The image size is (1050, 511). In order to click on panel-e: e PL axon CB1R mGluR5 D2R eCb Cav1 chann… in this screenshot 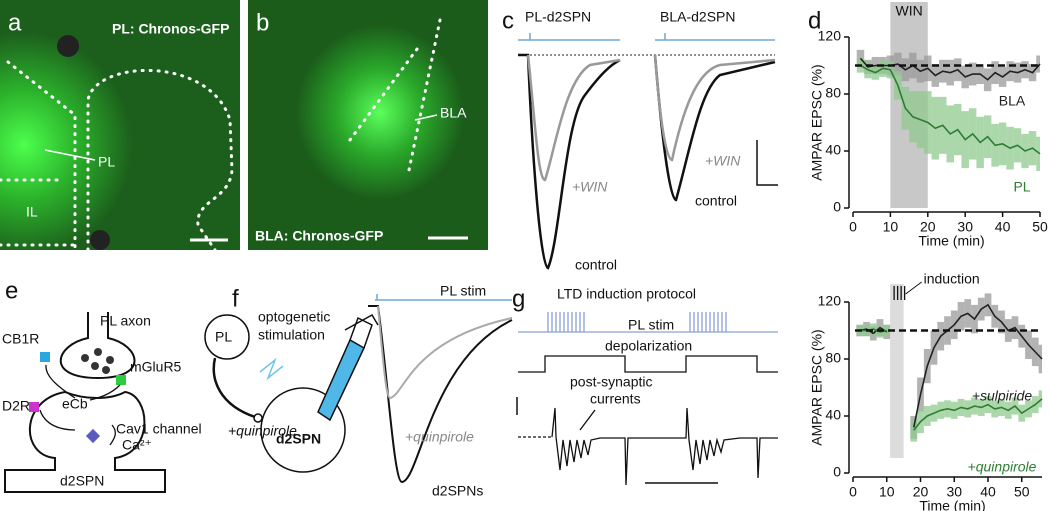, I will do `click(102, 385)`.